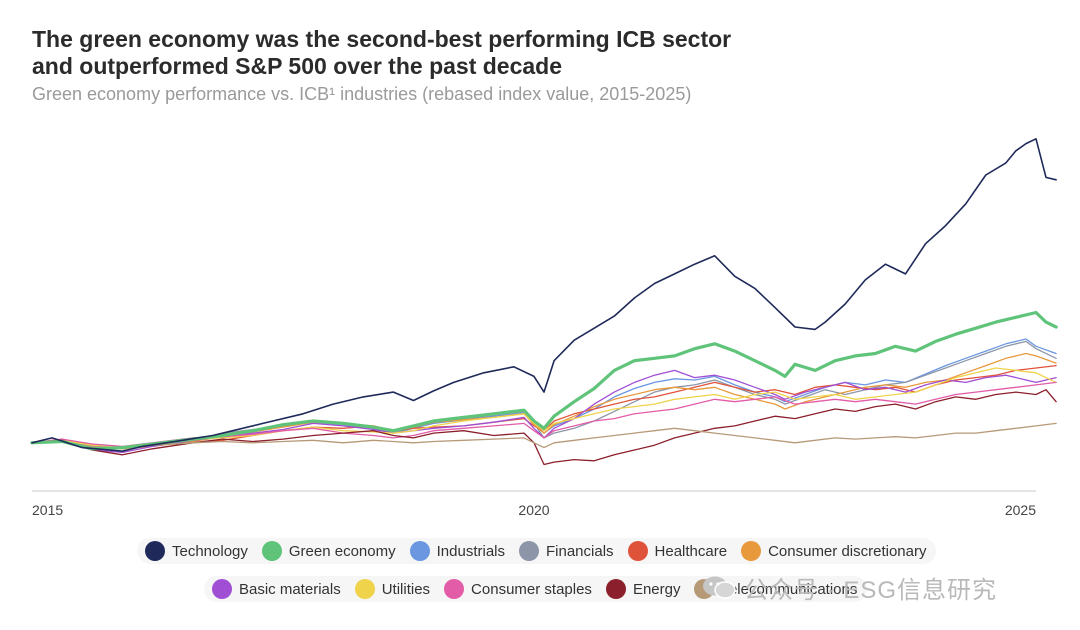  I want to click on x-tick-label-2025: 2025, so click(1020, 510).